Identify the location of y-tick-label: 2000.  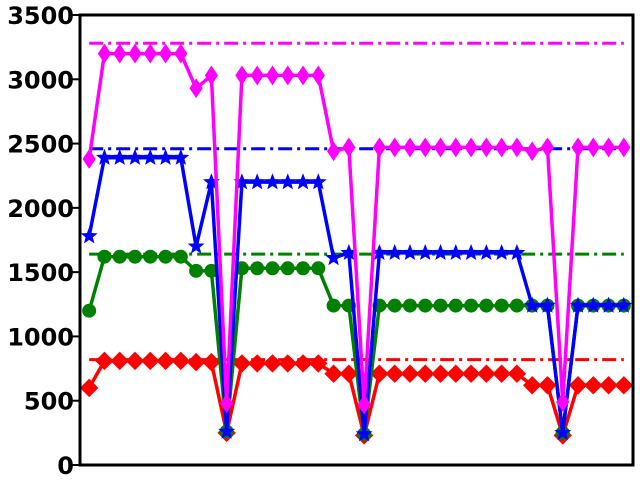
(40, 209).